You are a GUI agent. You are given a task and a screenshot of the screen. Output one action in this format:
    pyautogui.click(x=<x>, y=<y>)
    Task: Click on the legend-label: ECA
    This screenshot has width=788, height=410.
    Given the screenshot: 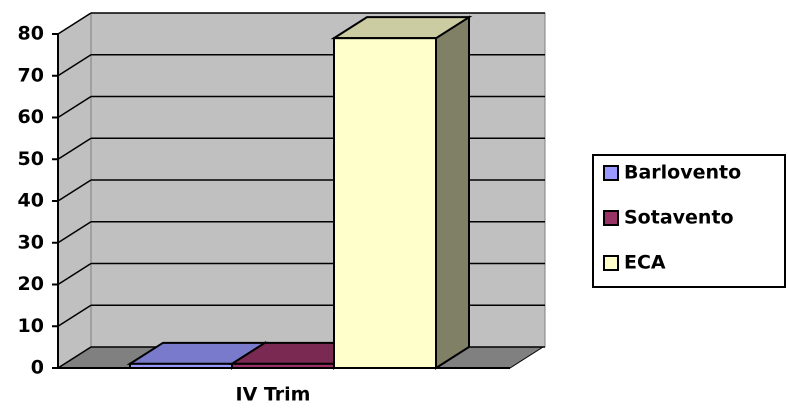 What is the action you would take?
    pyautogui.click(x=645, y=263)
    